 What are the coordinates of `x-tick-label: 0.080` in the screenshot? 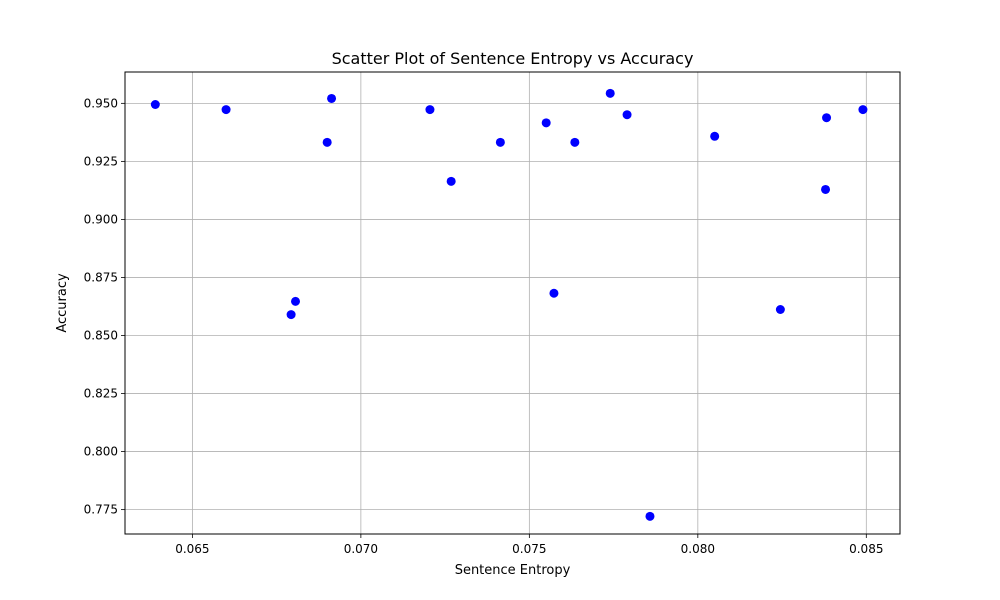 It's located at (698, 549).